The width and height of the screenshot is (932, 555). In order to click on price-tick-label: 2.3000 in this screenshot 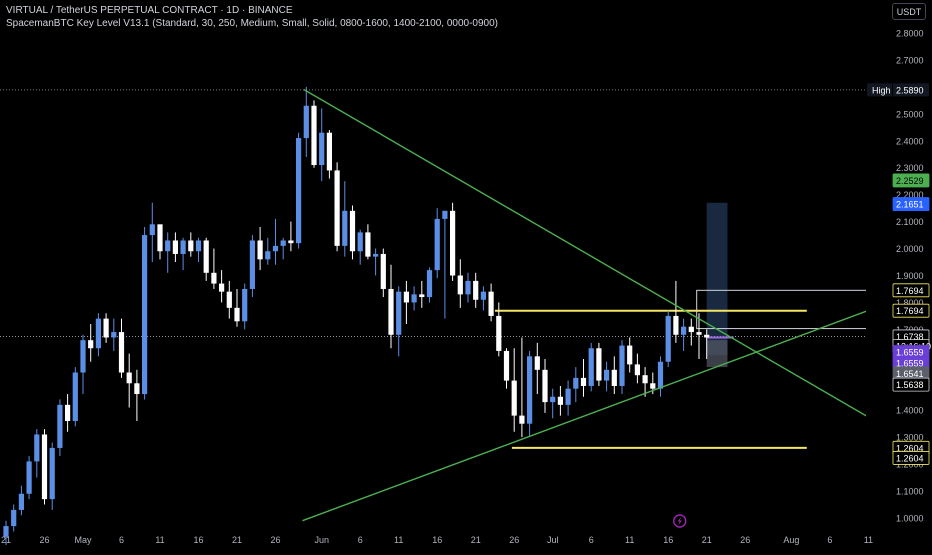, I will do `click(910, 168)`.